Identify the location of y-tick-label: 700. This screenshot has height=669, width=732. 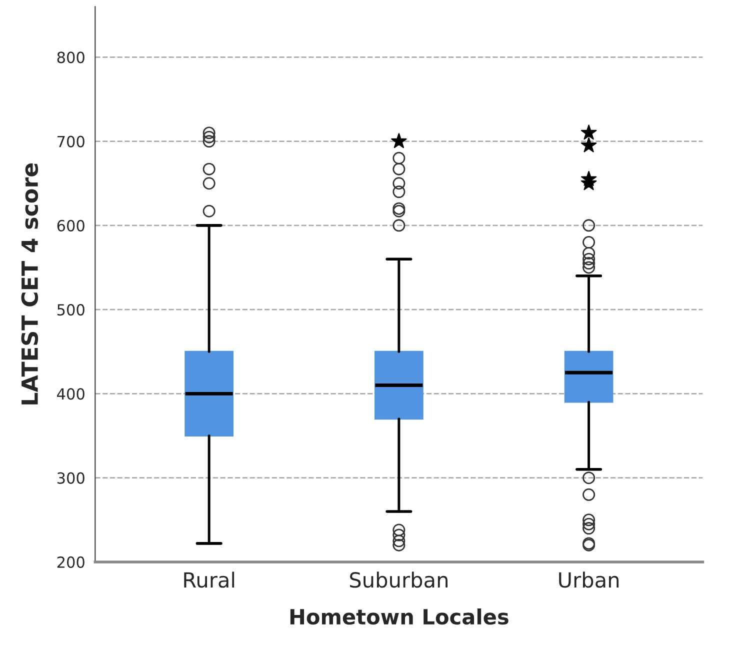
(71, 142).